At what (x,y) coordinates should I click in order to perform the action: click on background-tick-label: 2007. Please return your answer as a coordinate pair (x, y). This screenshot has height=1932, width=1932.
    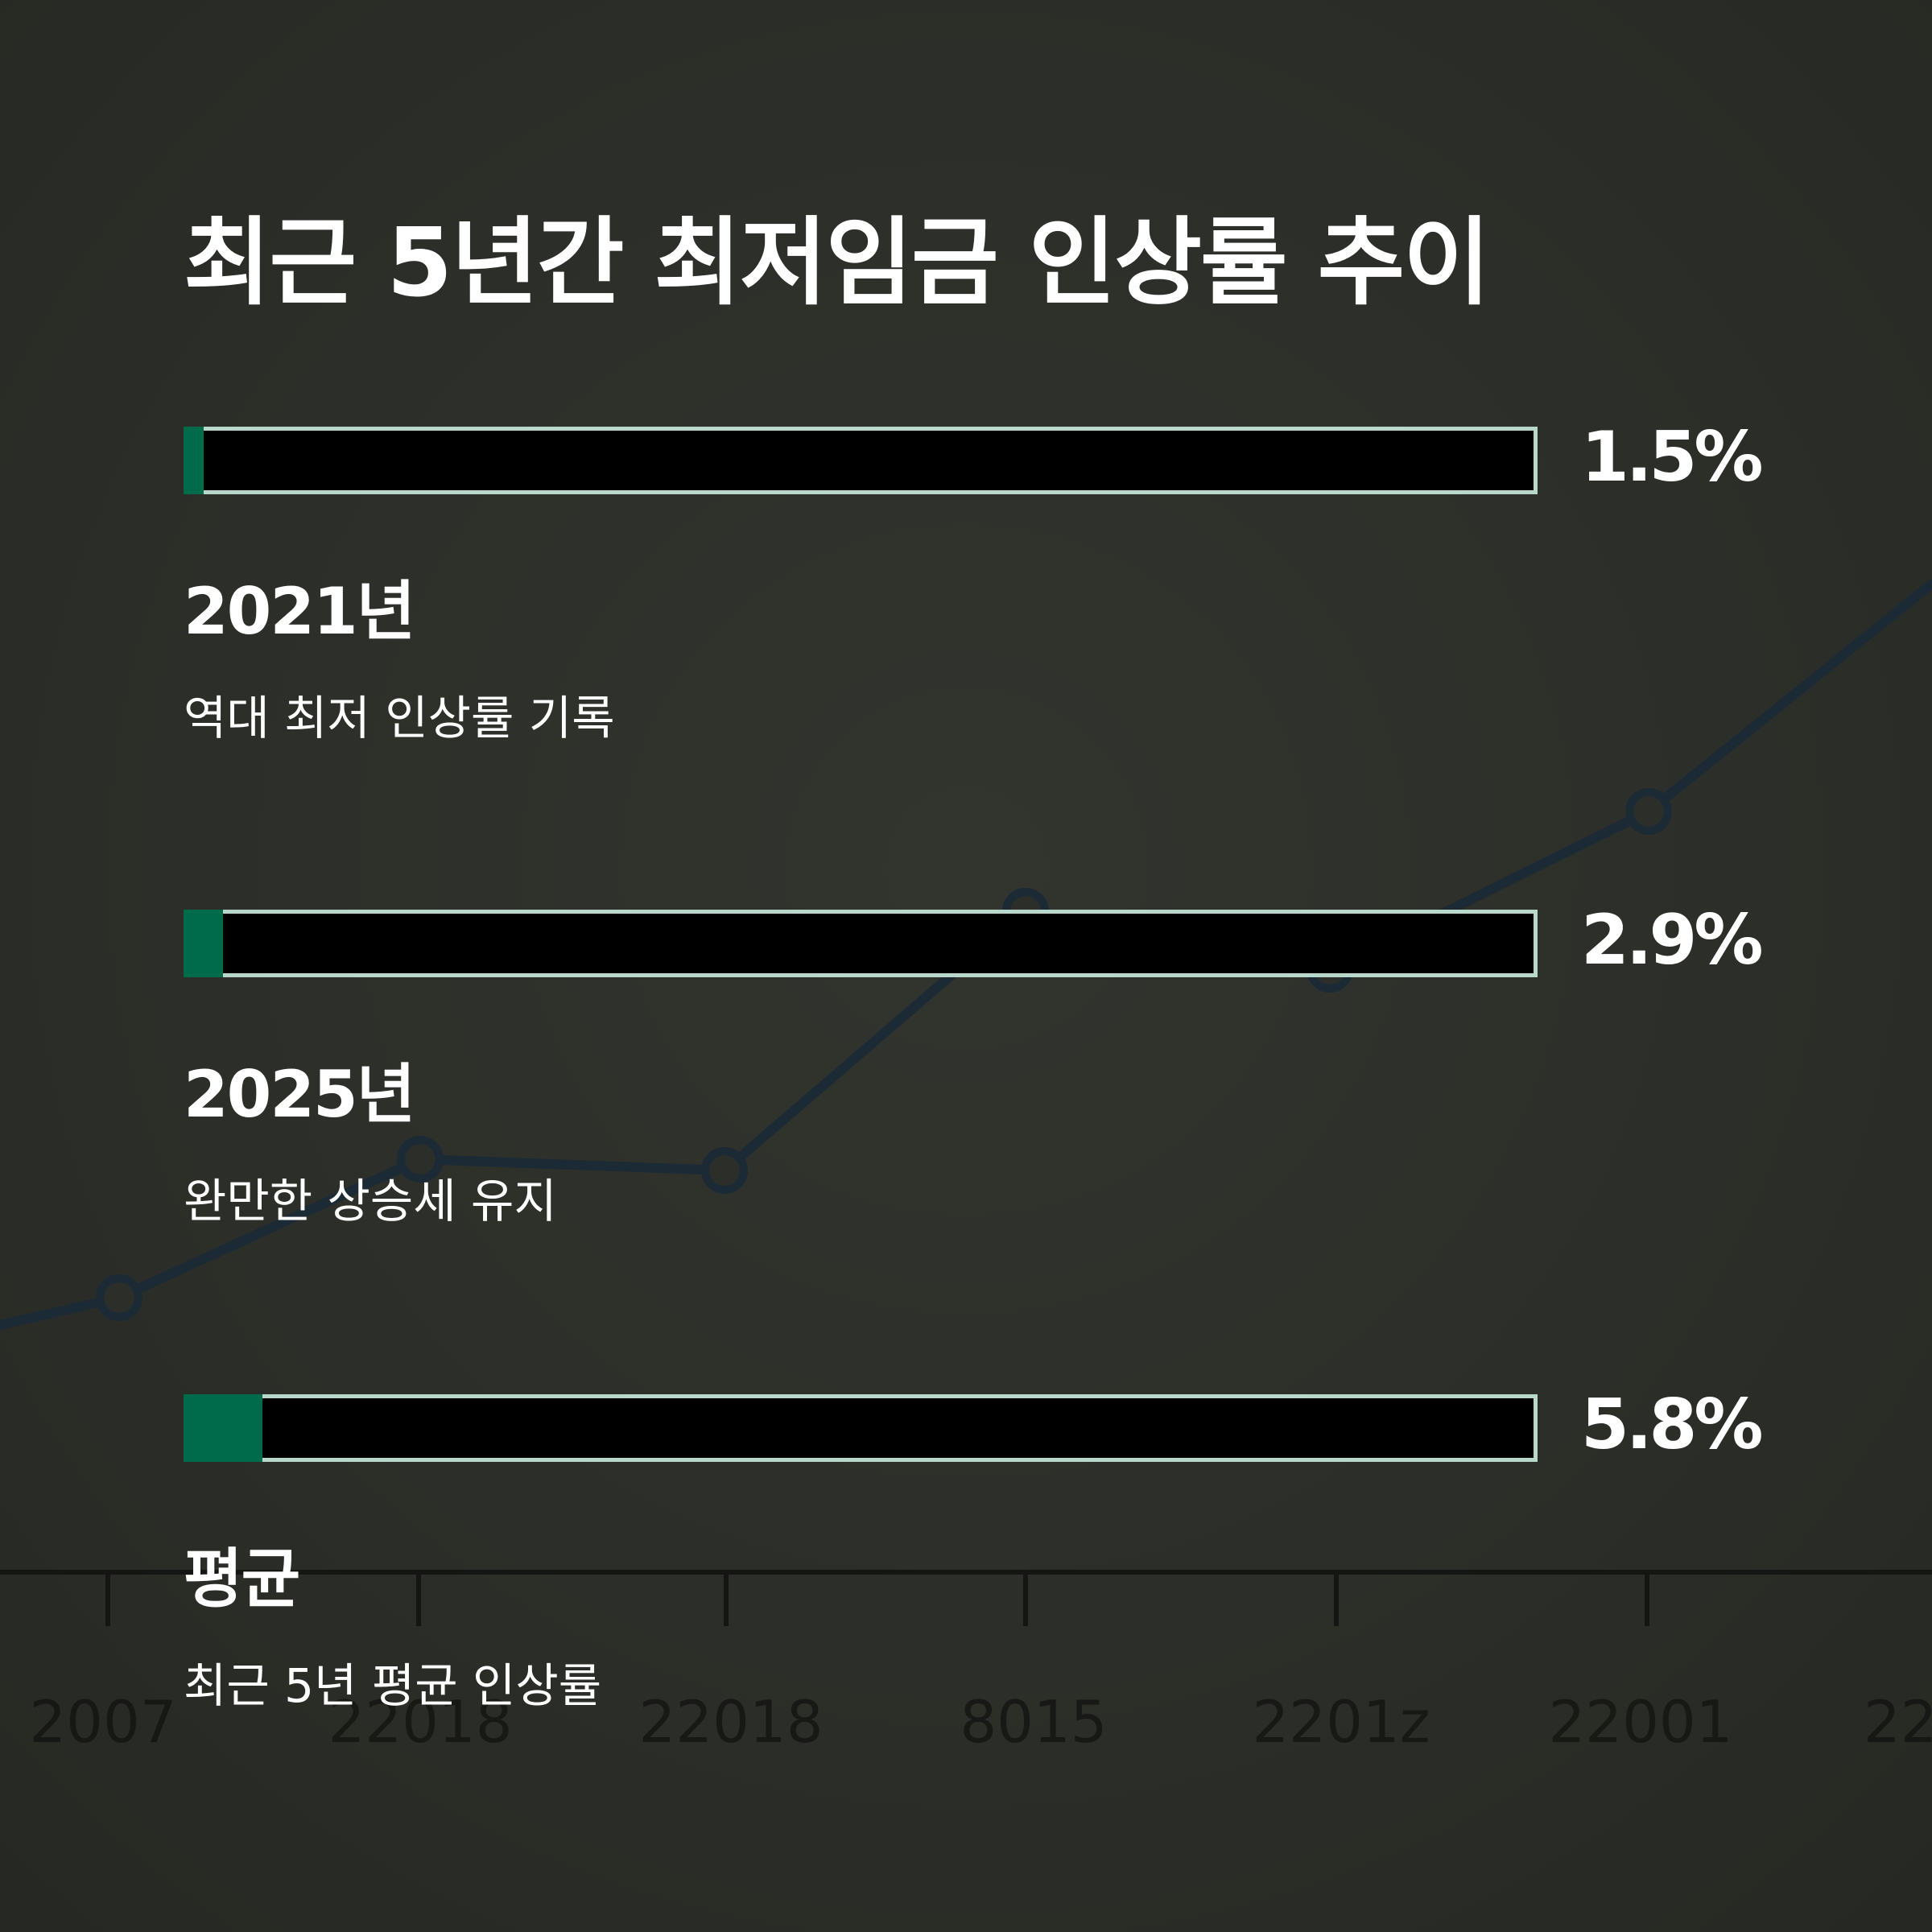
    Looking at the image, I should click on (102, 1722).